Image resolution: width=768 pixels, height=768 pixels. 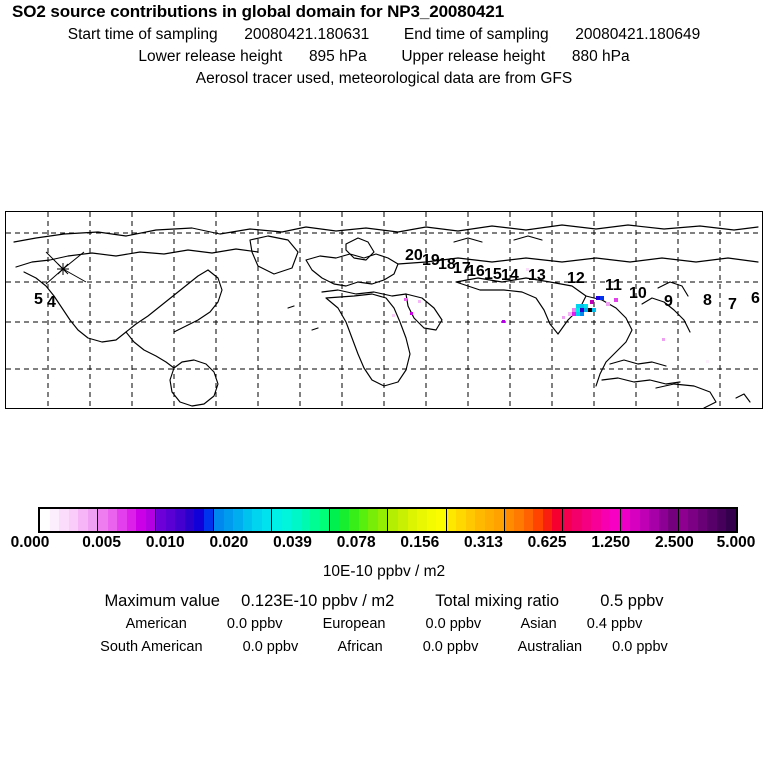 I want to click on colorbar-tick-5: 0.078, so click(x=356, y=542).